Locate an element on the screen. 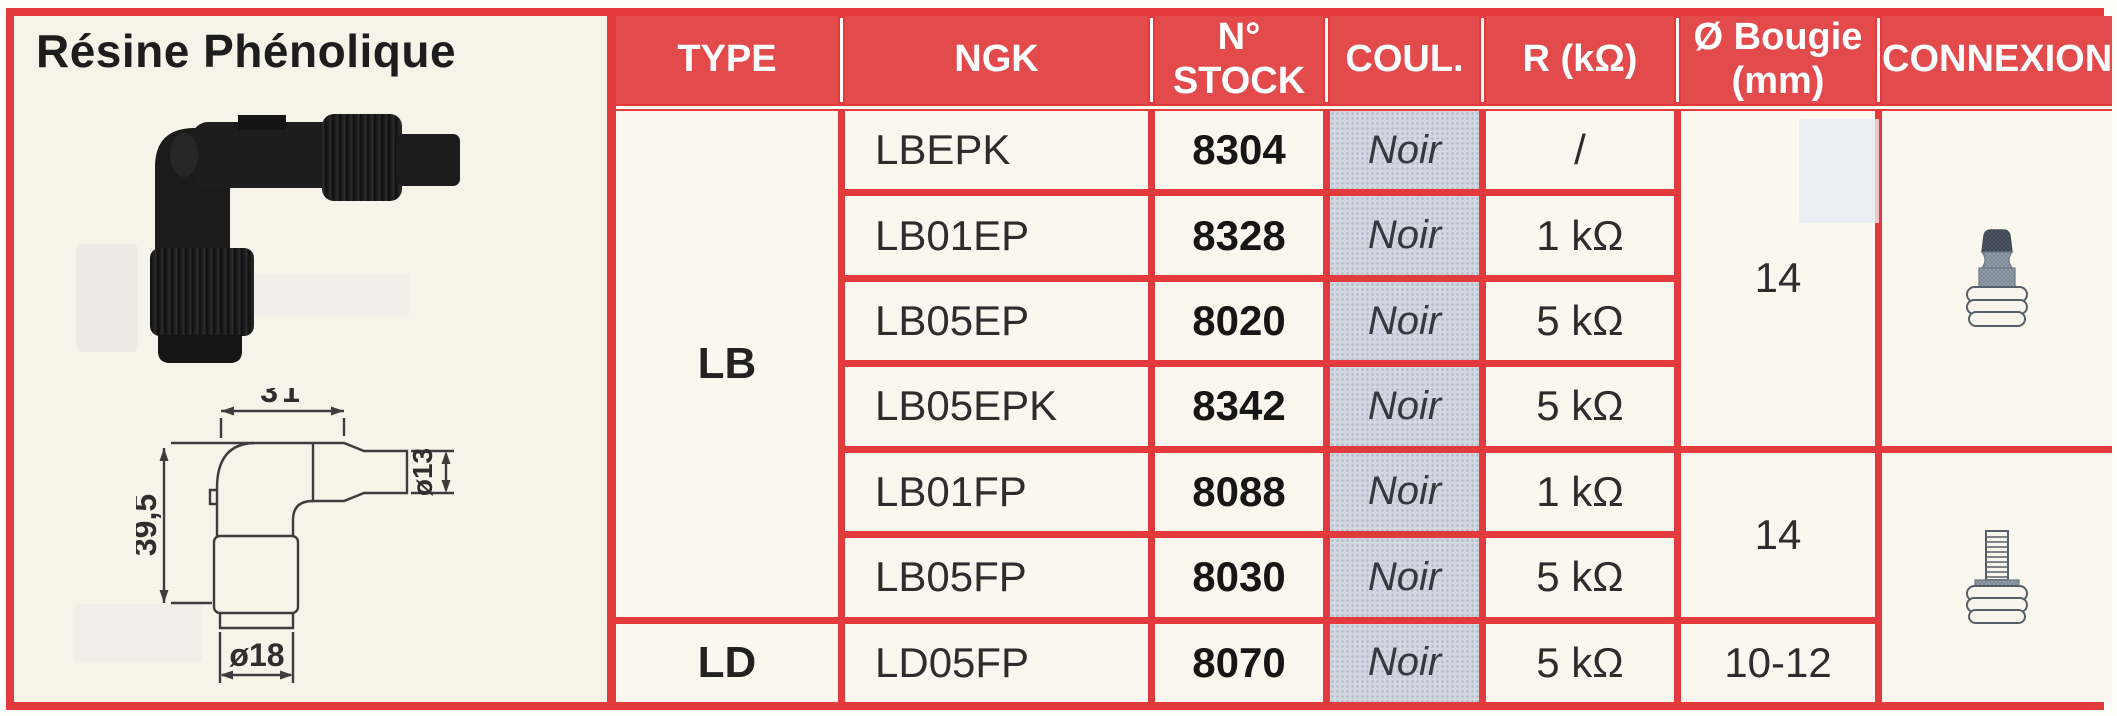 This screenshot has height=716, width=2117. column-header-resistance: R (kΩ) is located at coordinates (1580, 62).